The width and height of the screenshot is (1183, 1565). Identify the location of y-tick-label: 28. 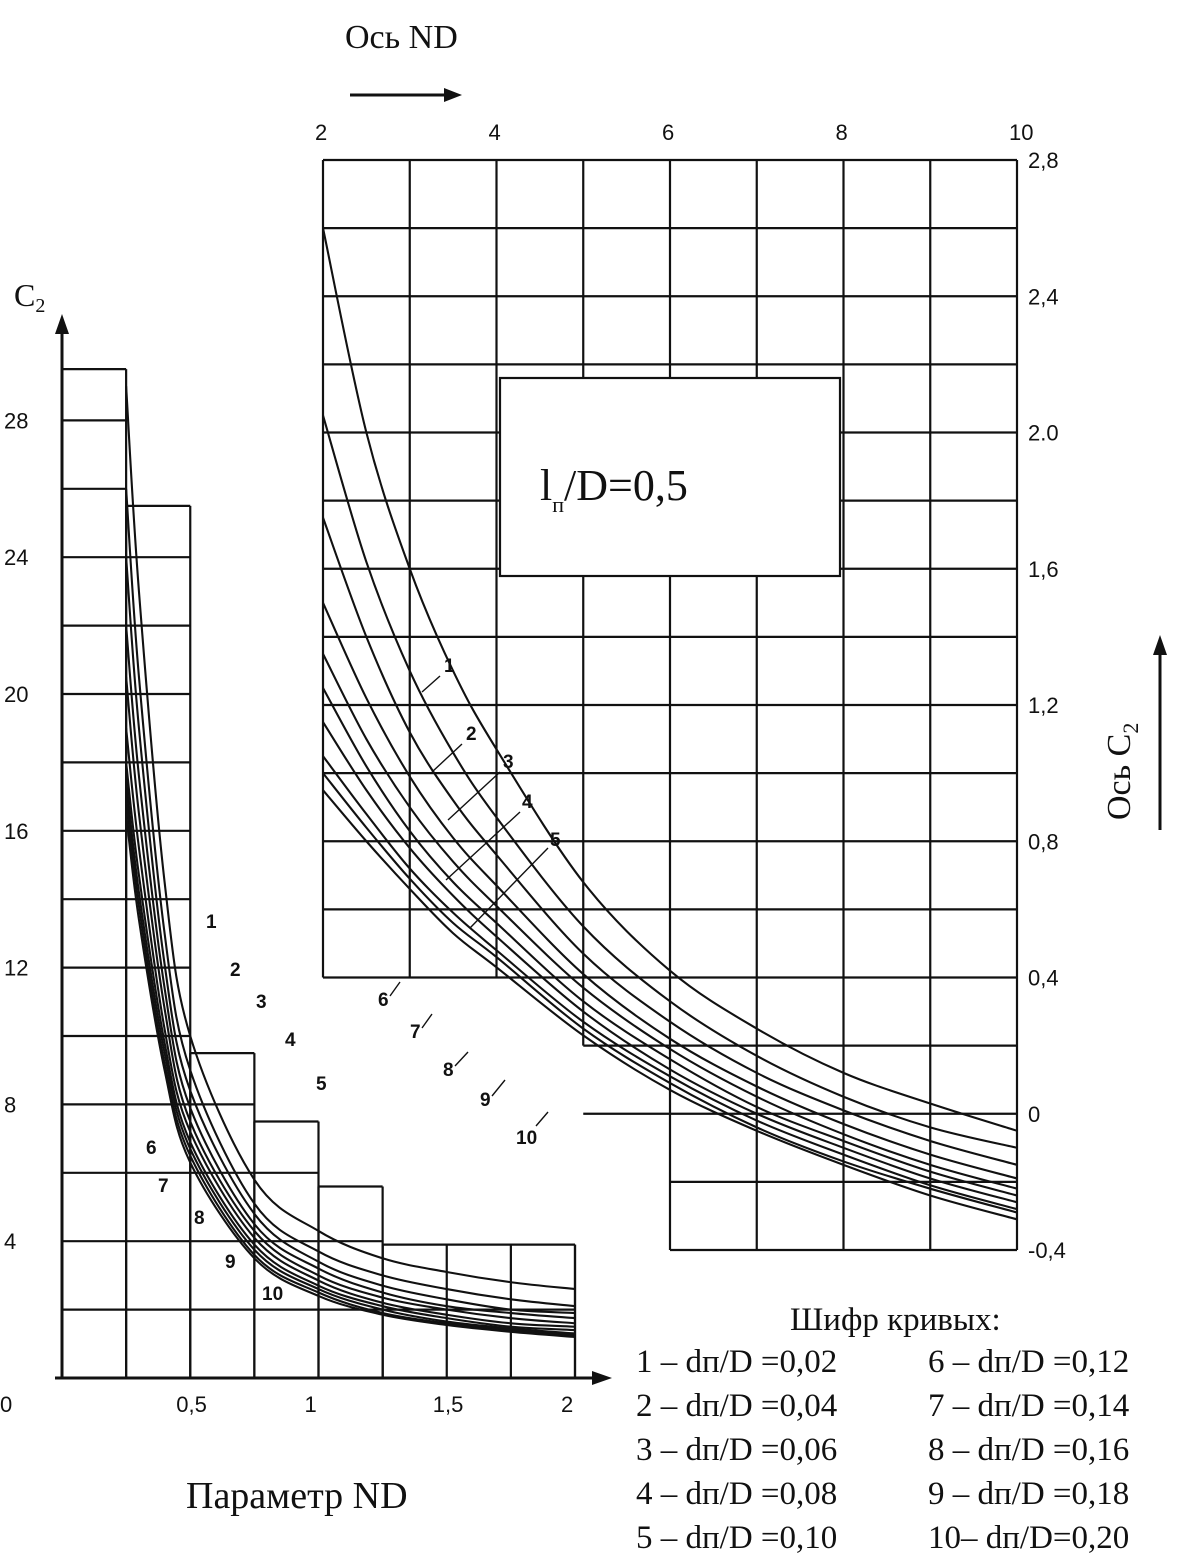
(16, 420).